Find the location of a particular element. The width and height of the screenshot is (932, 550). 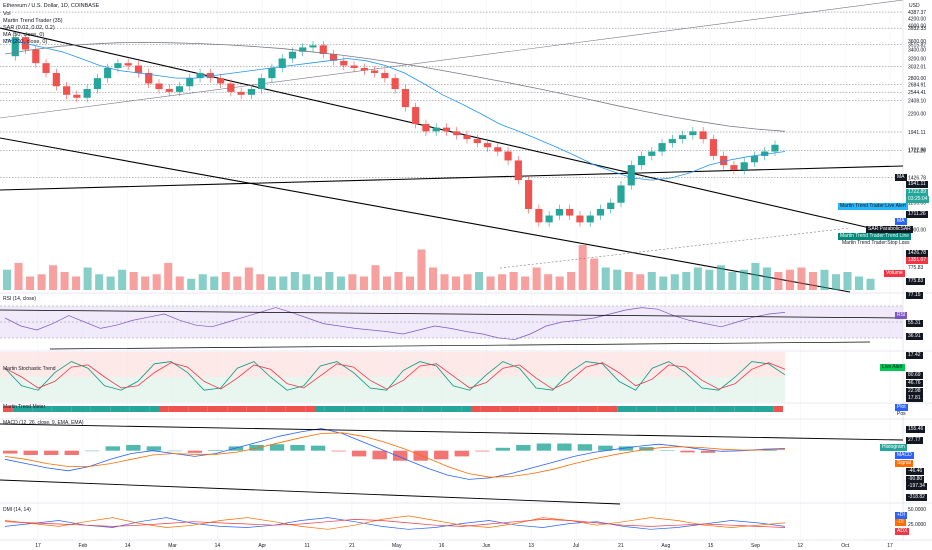

trend-meter-label: Martin Trend Meter is located at coordinates (24, 407).